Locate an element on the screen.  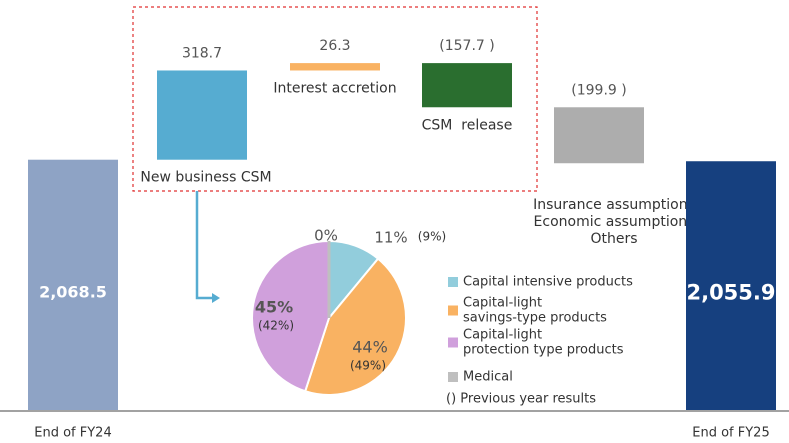
value-label: 2,068.5 is located at coordinates (73, 291).